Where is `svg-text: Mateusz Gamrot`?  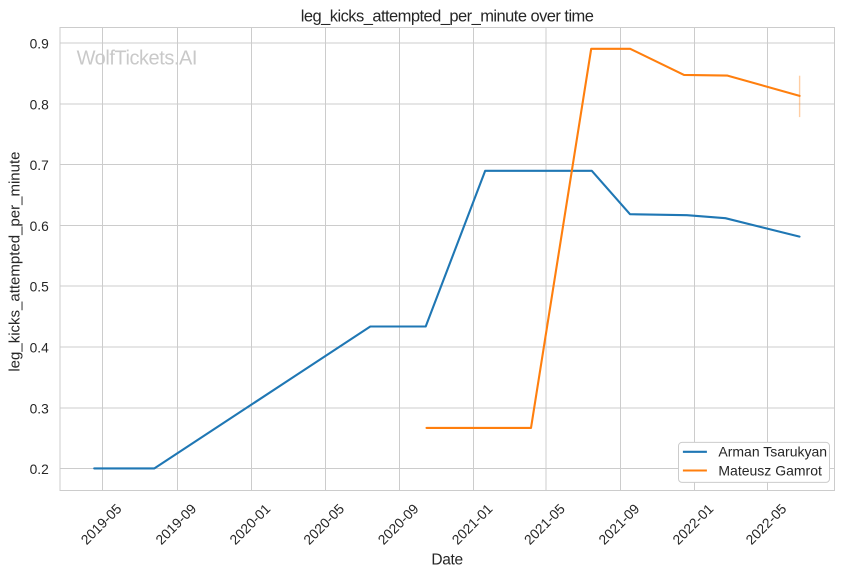
svg-text: Mateusz Gamrot is located at coordinates (770, 470).